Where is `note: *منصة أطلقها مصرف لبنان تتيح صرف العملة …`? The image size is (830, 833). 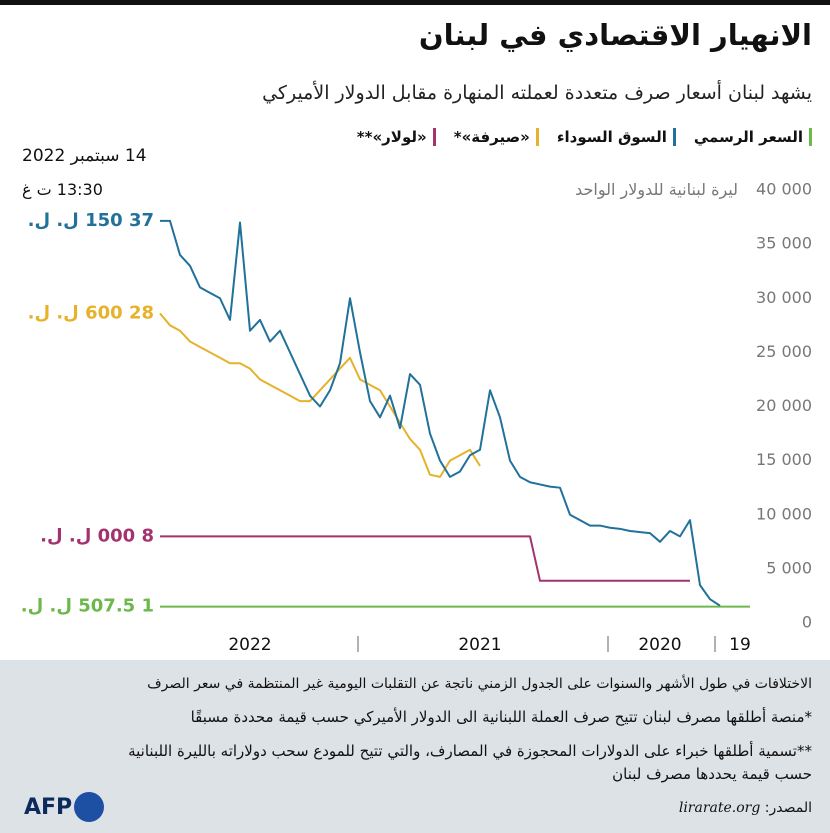
note: *منصة أطلقها مصرف لبنان تتيح صرف العملة … is located at coordinates (501, 717).